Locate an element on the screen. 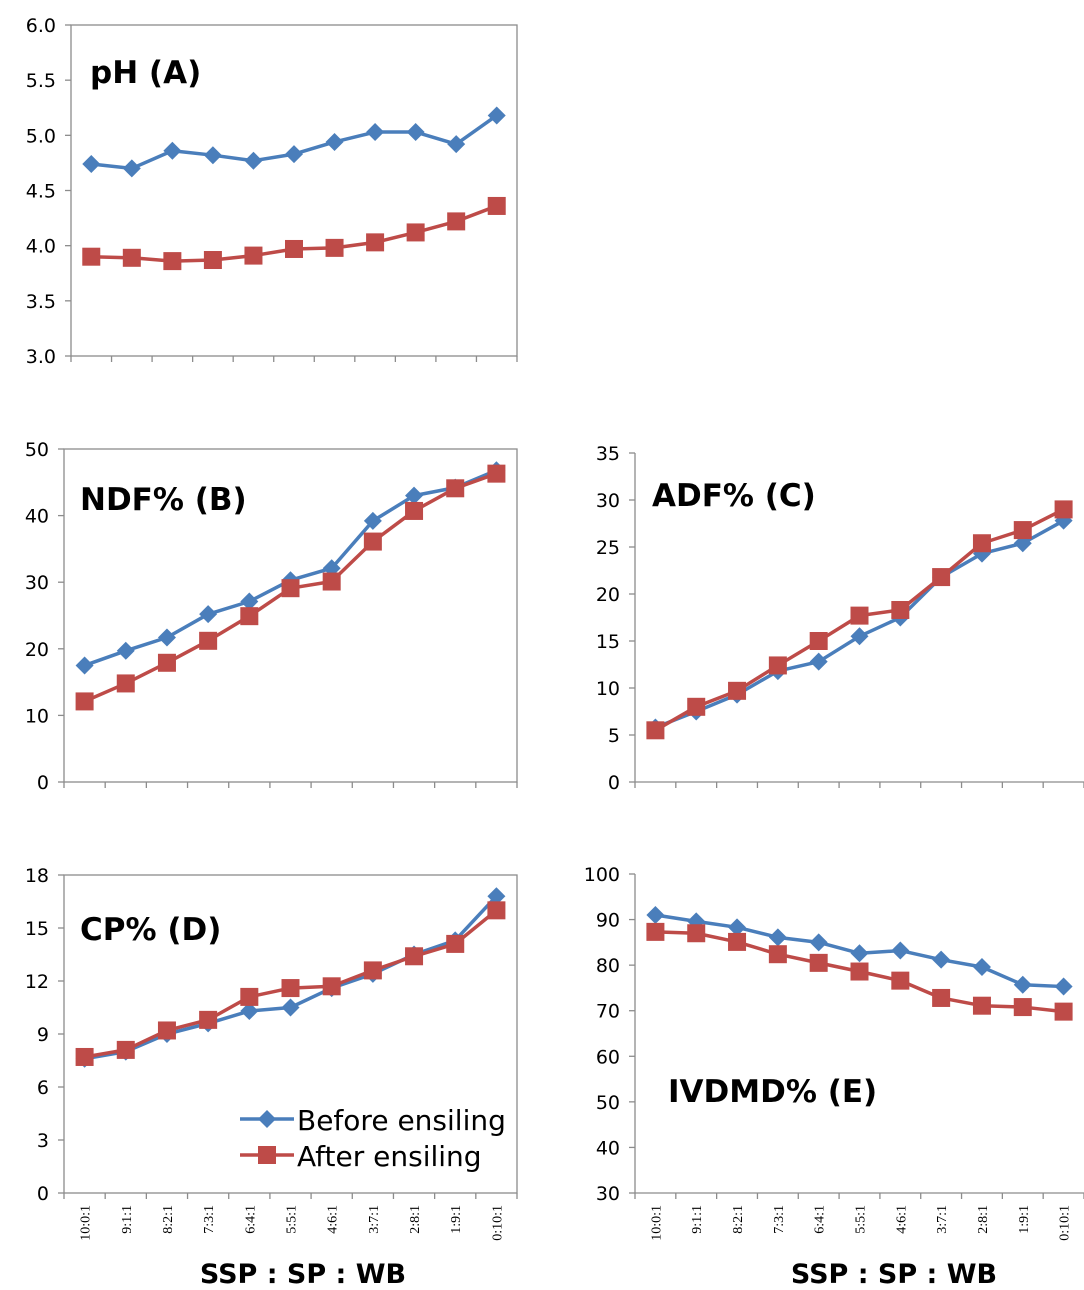 Image resolution: width=1084 pixels, height=1290 pixels. y-tick-label: 6.0 is located at coordinates (41, 26).